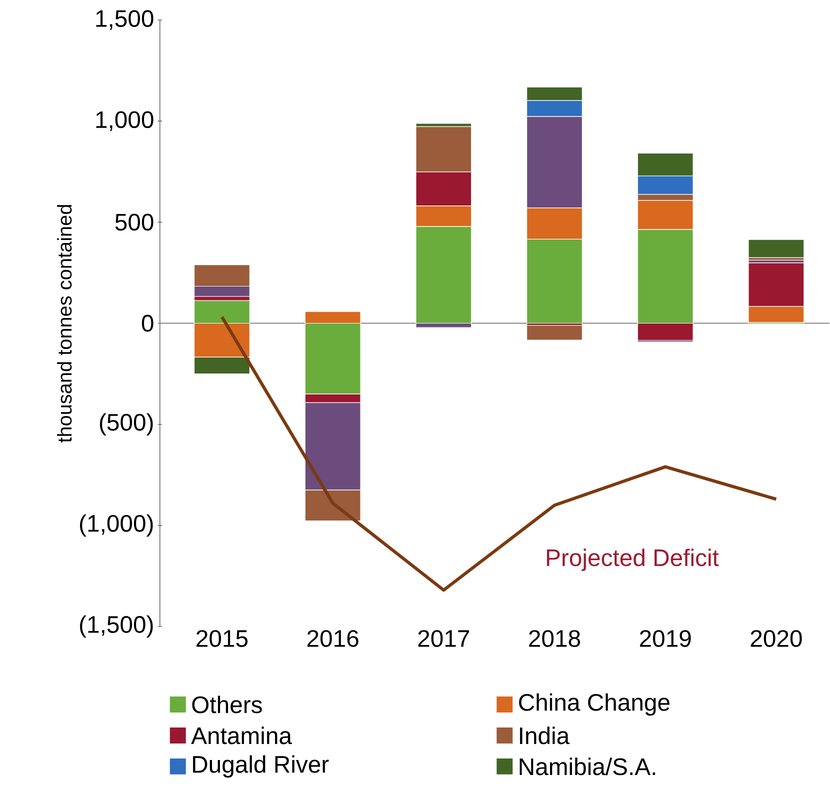 The image size is (830, 809). I want to click on y-tick-label: 0, so click(148, 323).